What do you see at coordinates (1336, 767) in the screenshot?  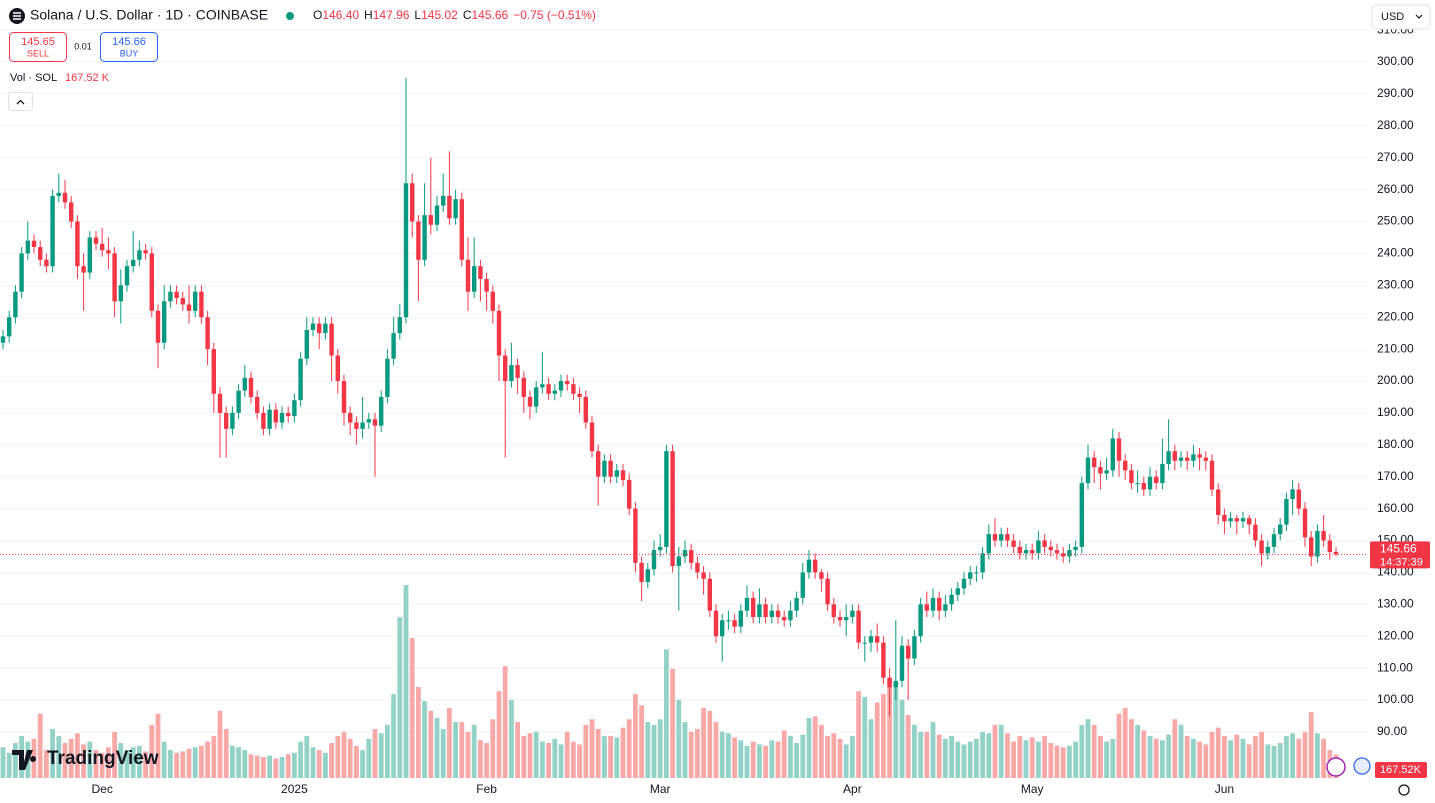 I see `alert-icon` at bounding box center [1336, 767].